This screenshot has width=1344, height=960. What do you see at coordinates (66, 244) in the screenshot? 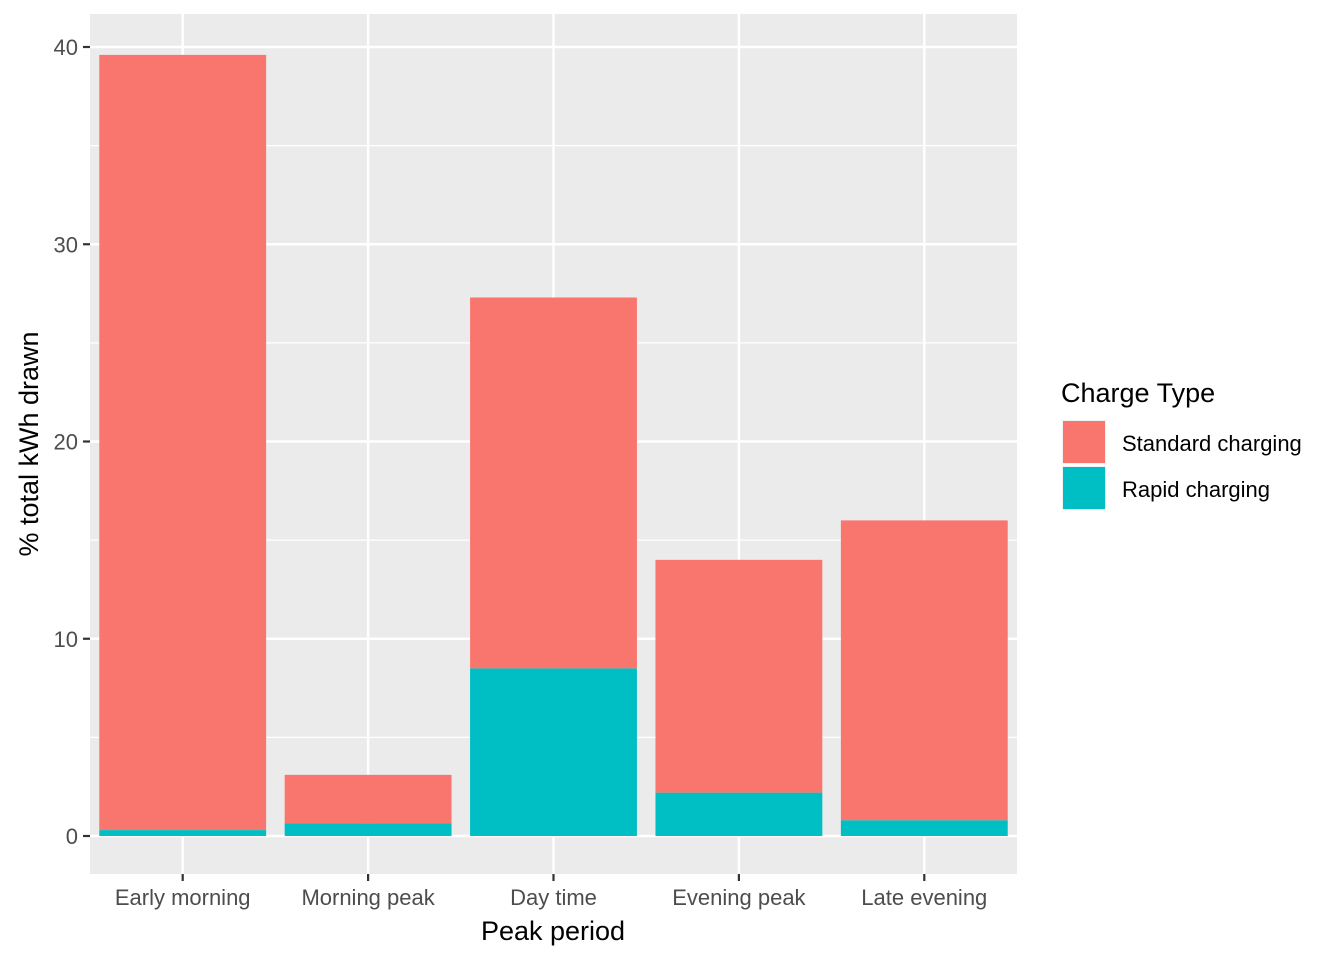
I see `y-tick-label: 30` at bounding box center [66, 244].